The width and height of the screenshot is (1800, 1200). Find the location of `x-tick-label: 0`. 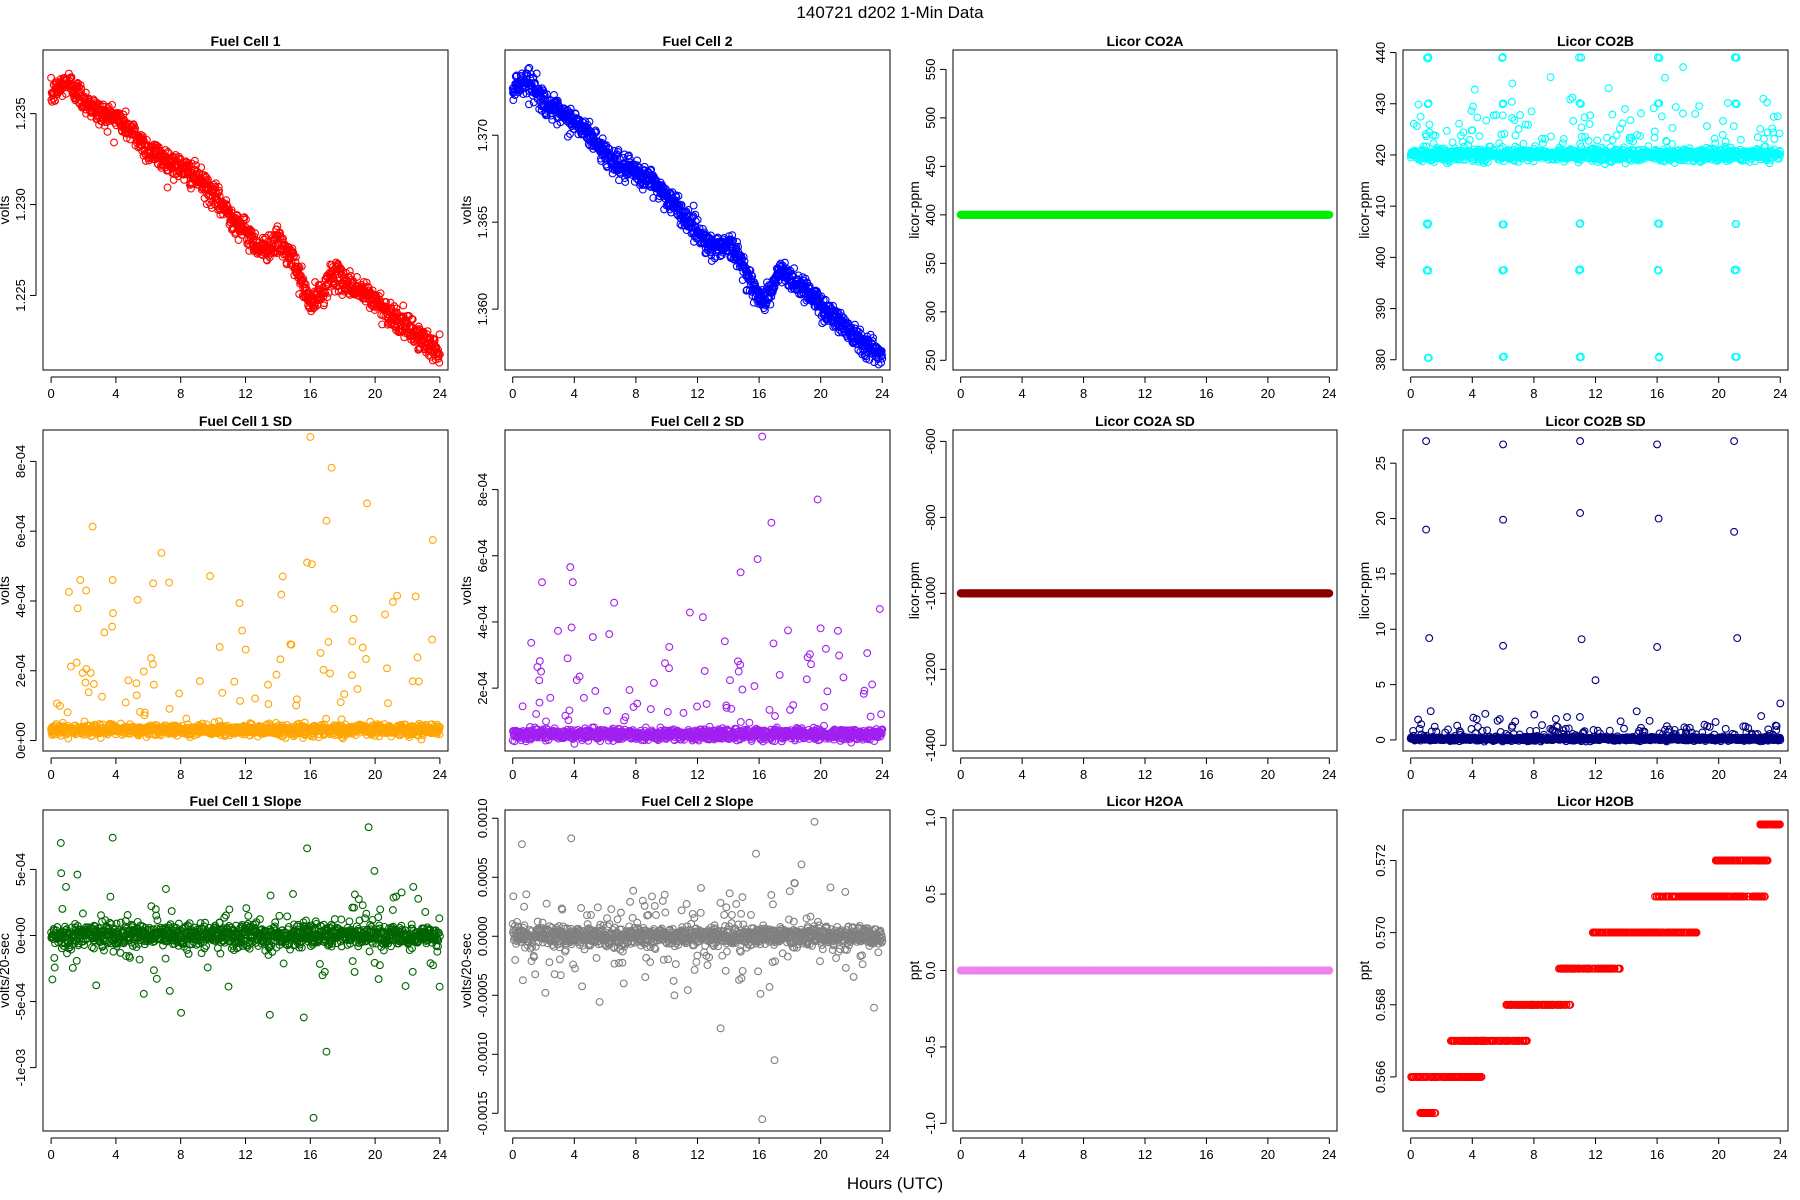

x-tick-label: 0 is located at coordinates (512, 393).